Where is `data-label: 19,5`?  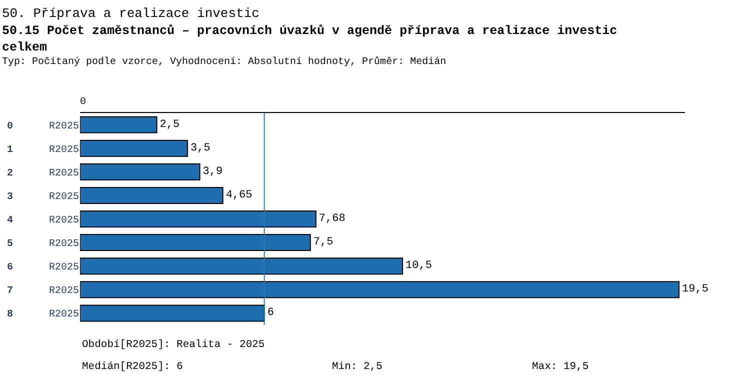
data-label: 19,5 is located at coordinates (695, 290).